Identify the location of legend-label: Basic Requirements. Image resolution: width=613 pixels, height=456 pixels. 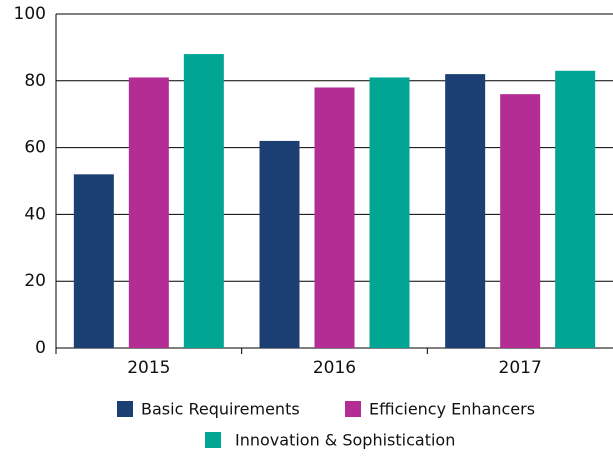
(220, 409).